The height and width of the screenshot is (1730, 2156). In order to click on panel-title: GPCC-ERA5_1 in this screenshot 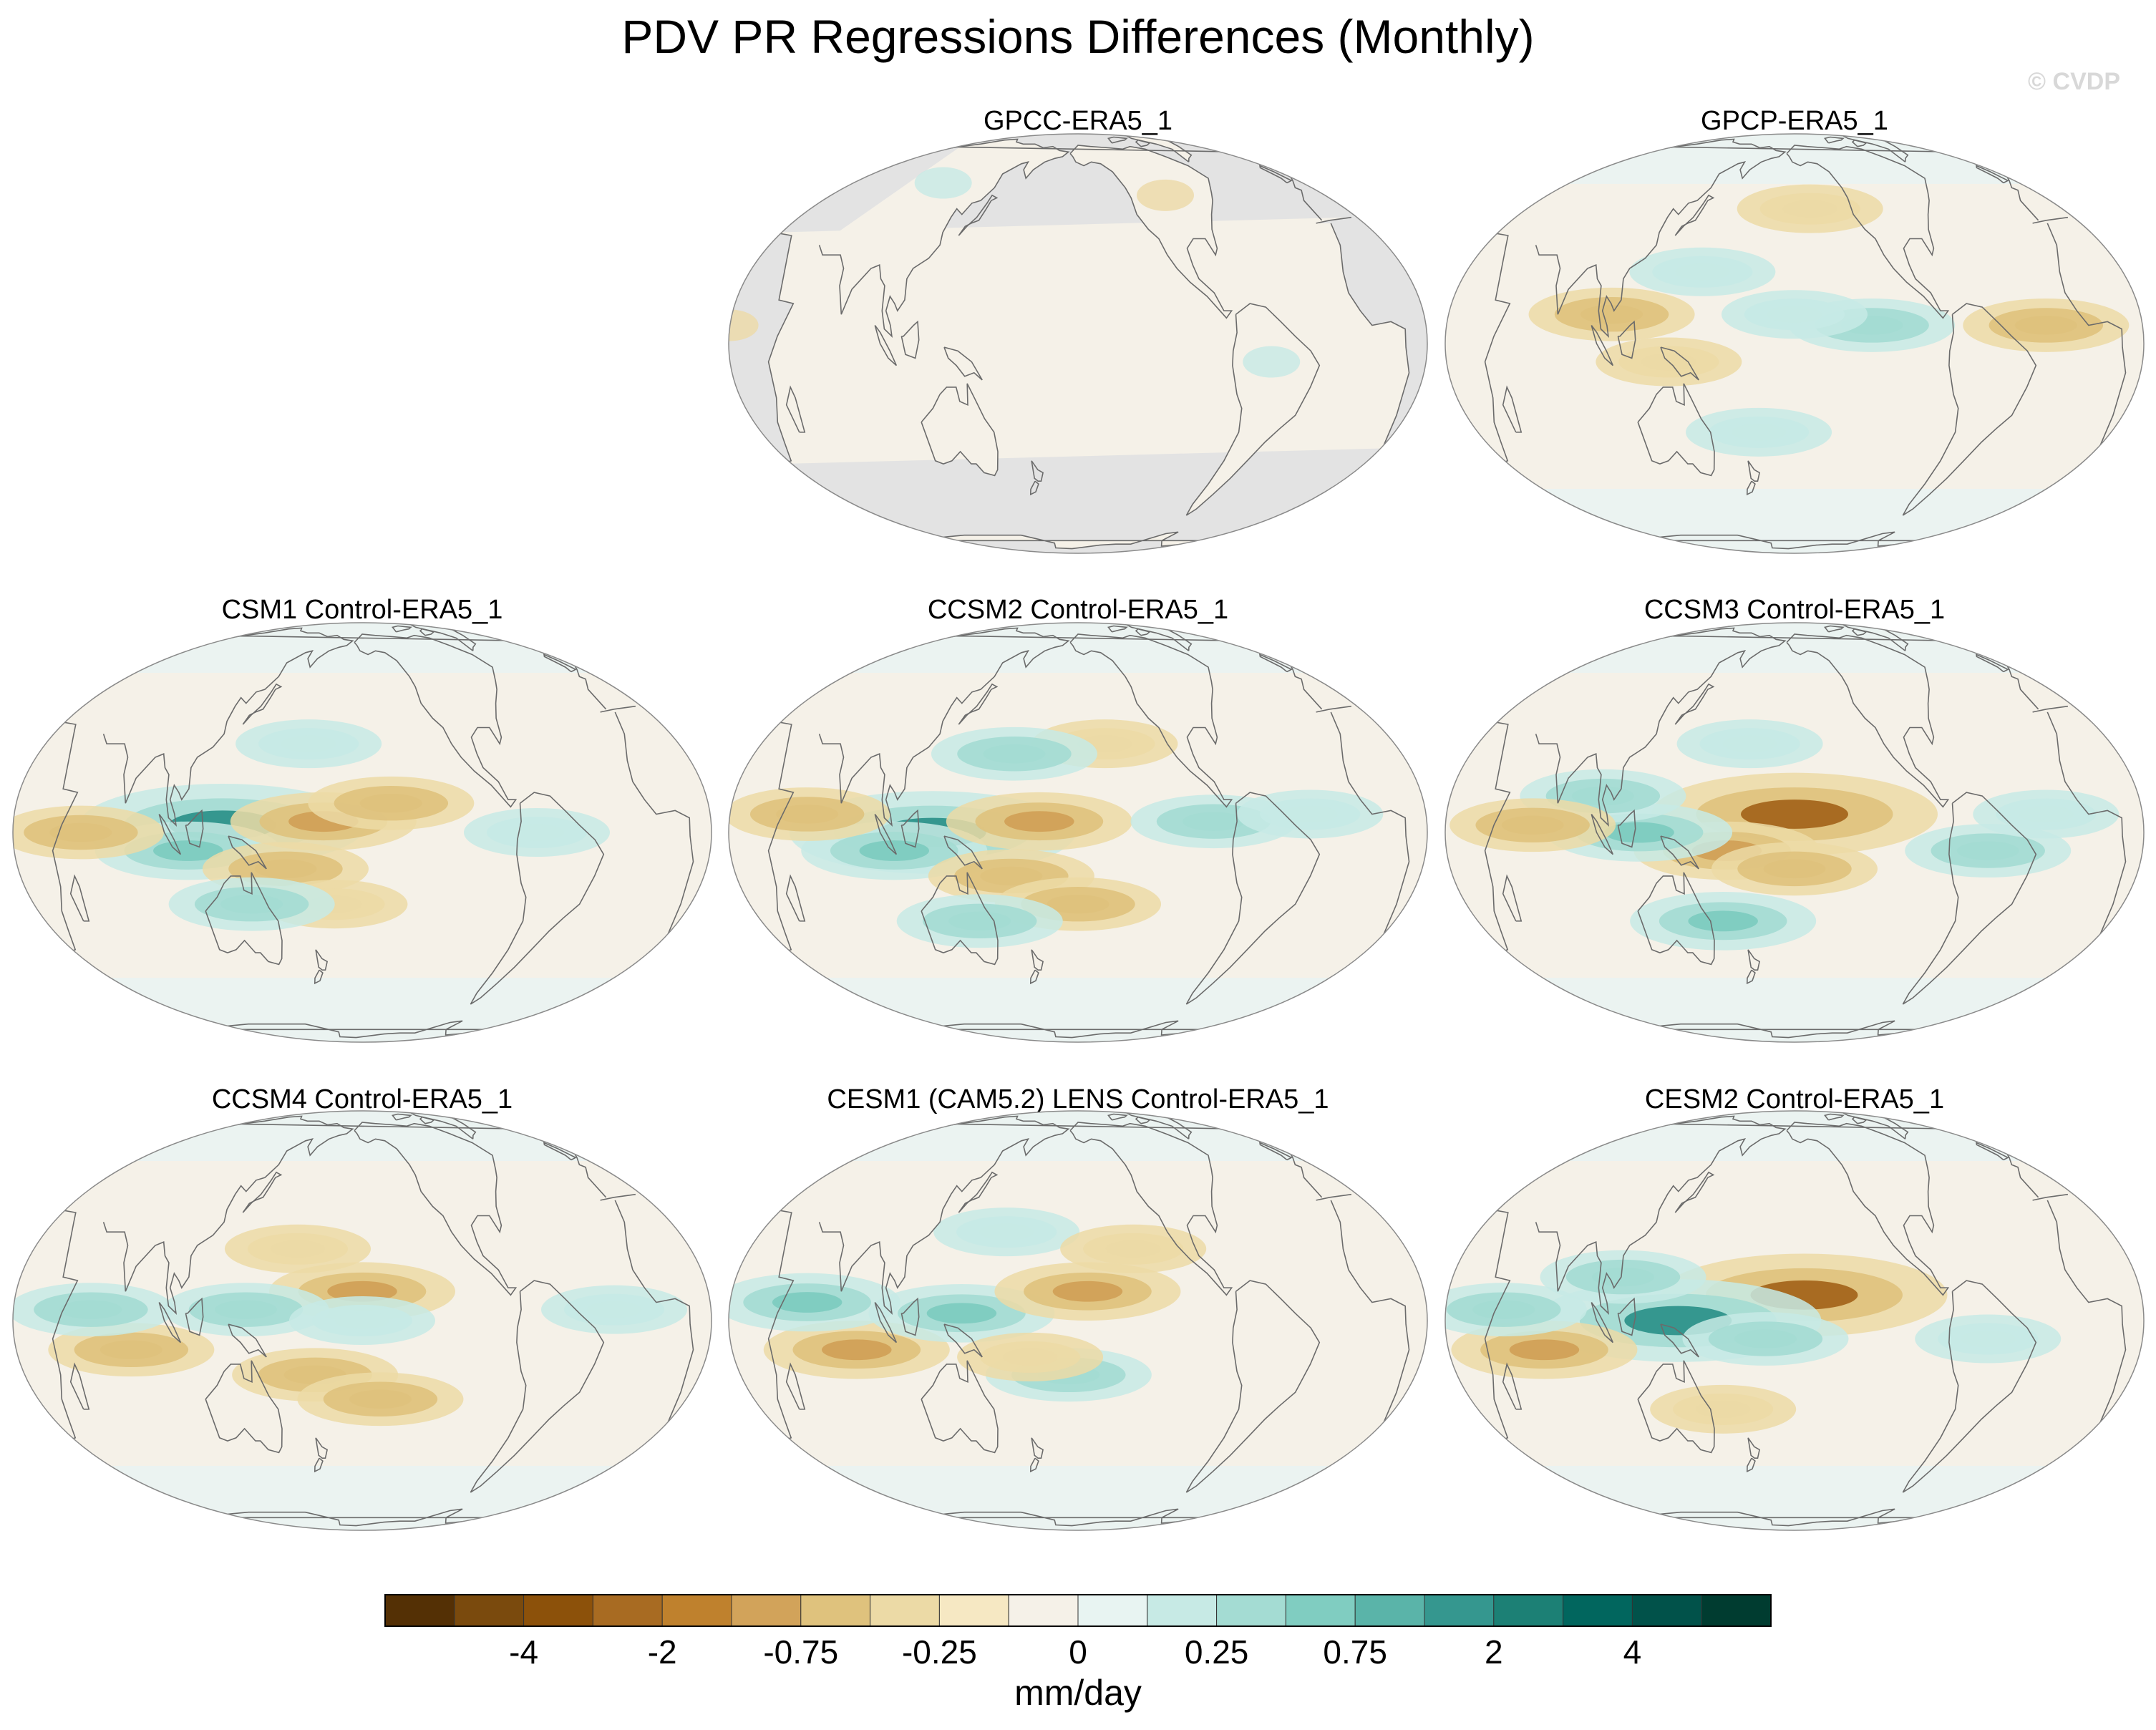, I will do `click(1078, 121)`.